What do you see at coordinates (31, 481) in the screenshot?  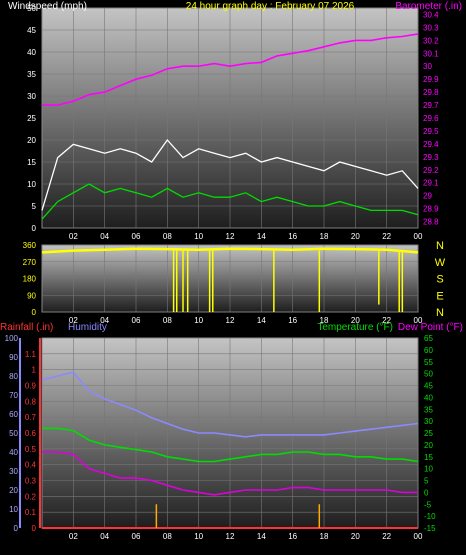 I see `rain-ytick-3: 0.3` at bounding box center [31, 481].